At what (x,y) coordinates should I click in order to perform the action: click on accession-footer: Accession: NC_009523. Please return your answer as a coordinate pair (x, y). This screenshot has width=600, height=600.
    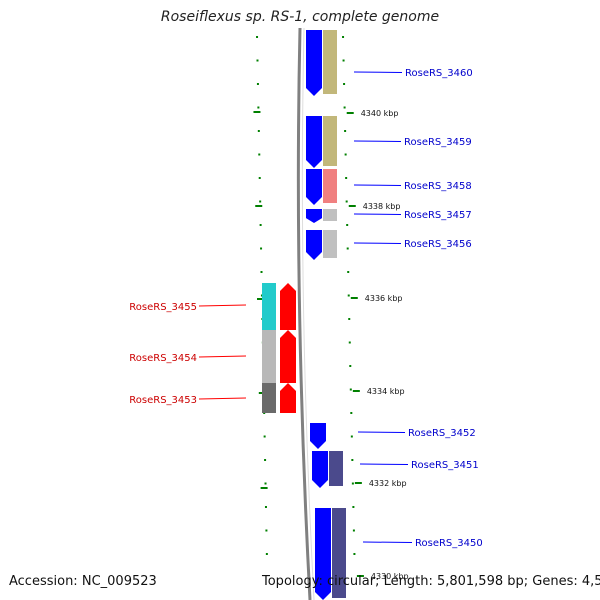
    Looking at the image, I should click on (83, 581).